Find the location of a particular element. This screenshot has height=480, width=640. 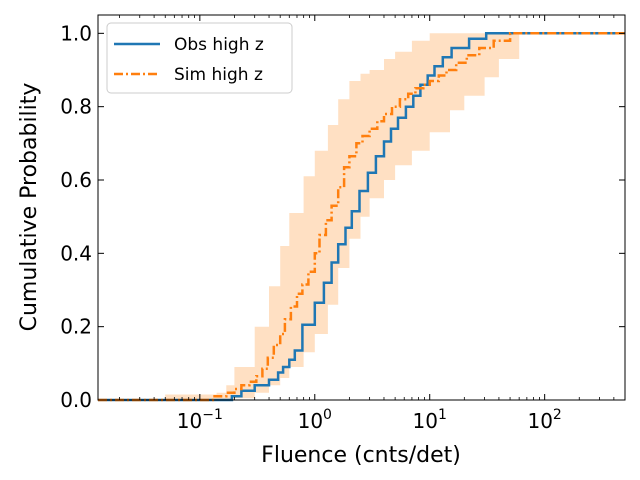

y-axis-label: Cumulative Probability is located at coordinates (29, 207).